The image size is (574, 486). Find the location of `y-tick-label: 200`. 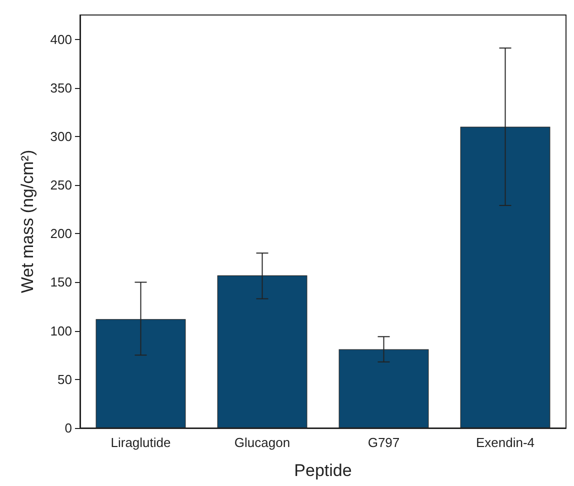

y-tick-label: 200 is located at coordinates (61, 234).